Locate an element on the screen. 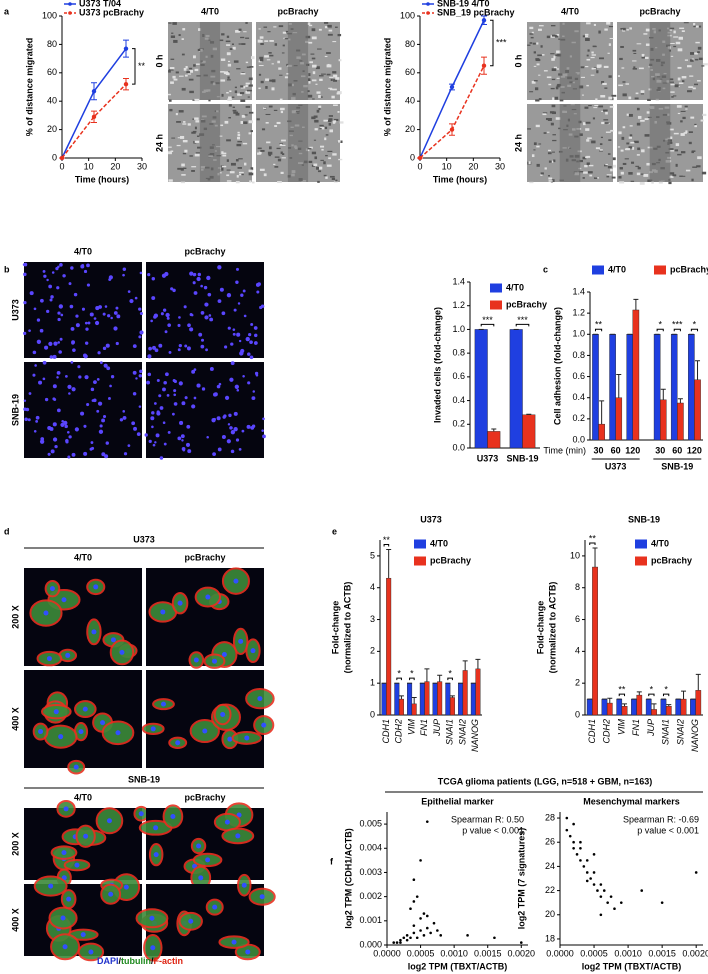 The width and height of the screenshot is (708, 974). y-tick-label: 0.8 is located at coordinates (458, 353).